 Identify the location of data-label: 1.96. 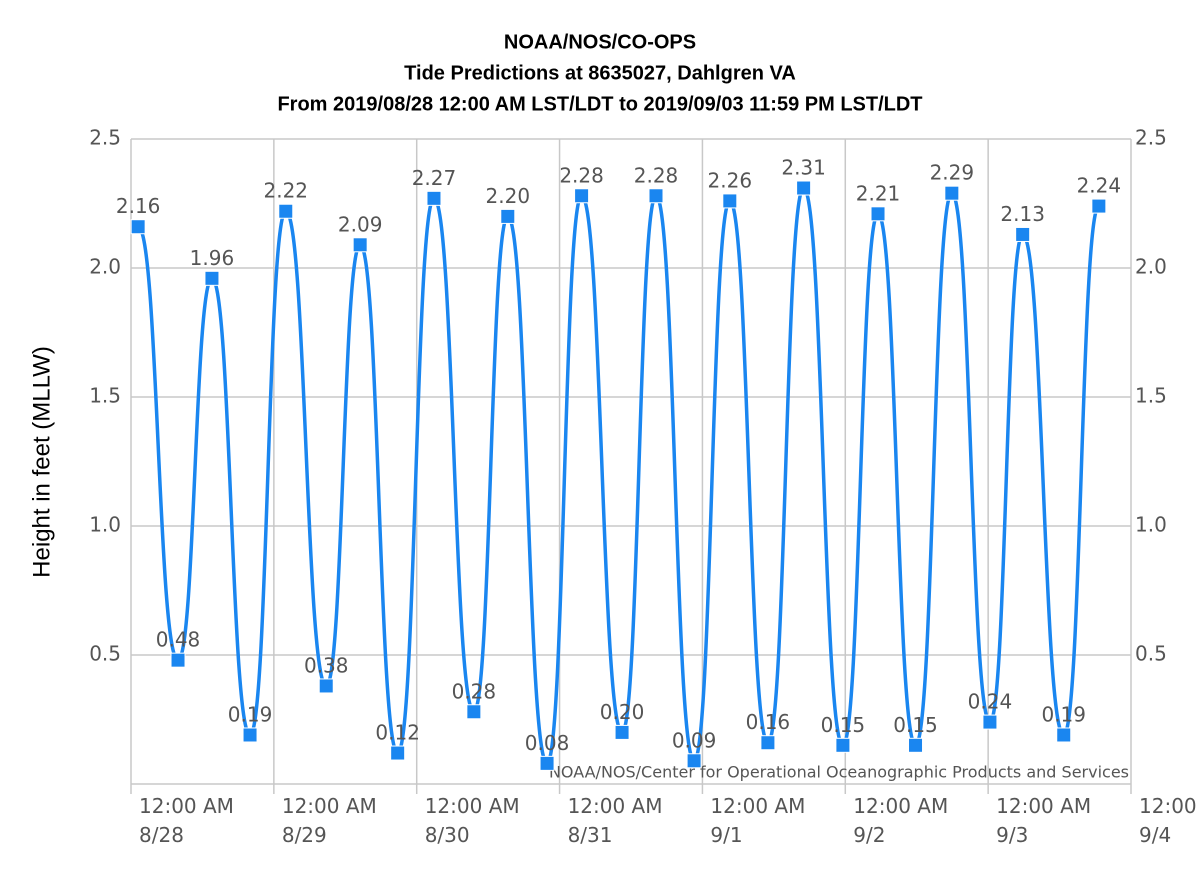
(212, 258).